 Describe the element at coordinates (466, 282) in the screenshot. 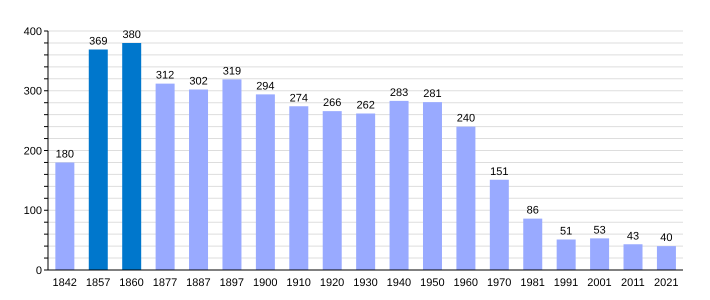

I see `x-tick-label: 1960` at that location.